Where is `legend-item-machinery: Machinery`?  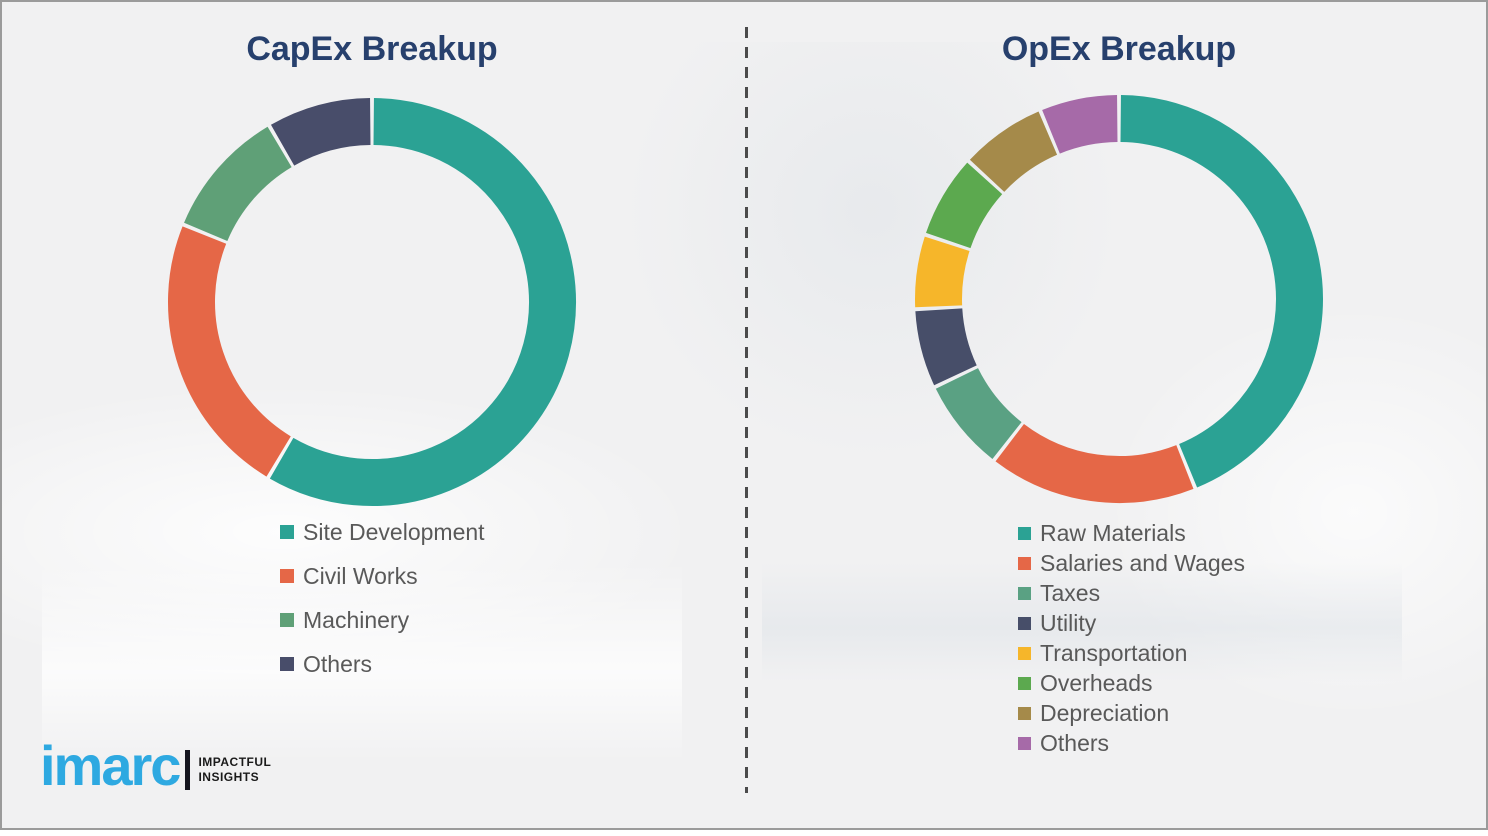
legend-item-machinery: Machinery is located at coordinates (382, 620).